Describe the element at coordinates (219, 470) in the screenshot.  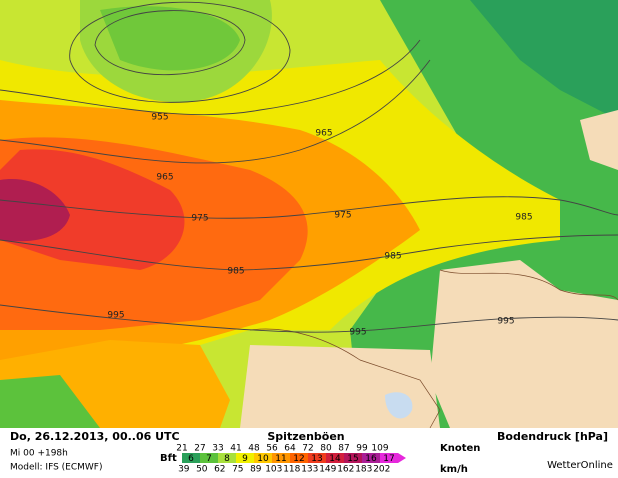
I see `kmh-value: 62` at that location.